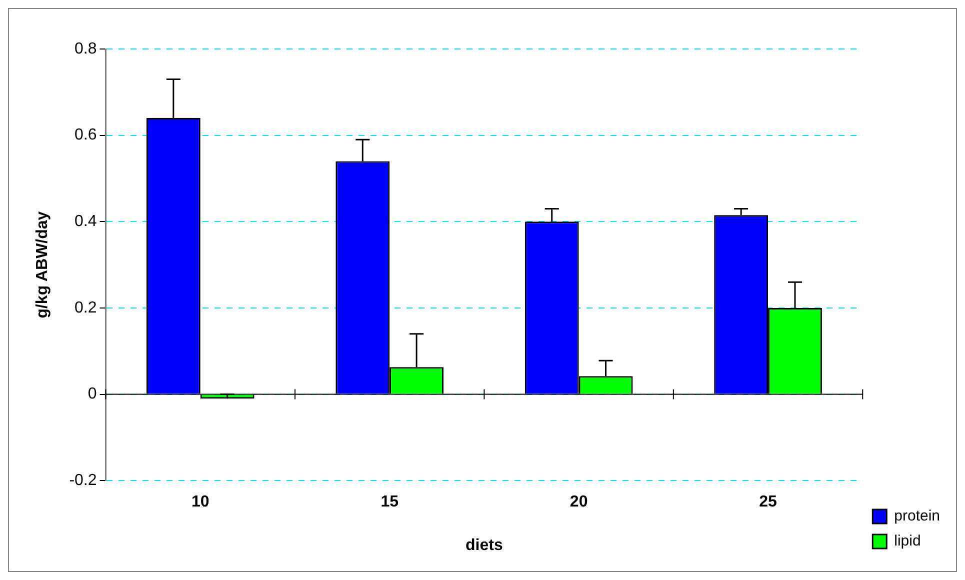  Describe the element at coordinates (917, 516) in the screenshot. I see `legend-label: protein` at that location.